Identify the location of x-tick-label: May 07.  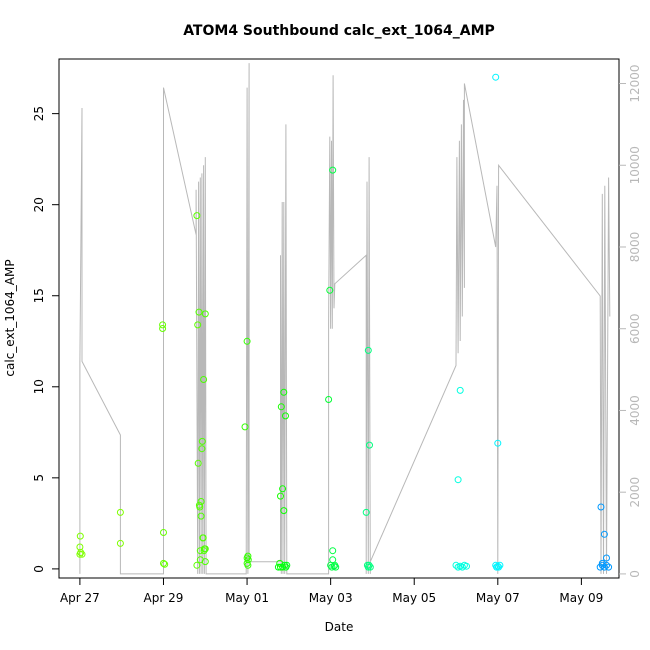
(498, 598).